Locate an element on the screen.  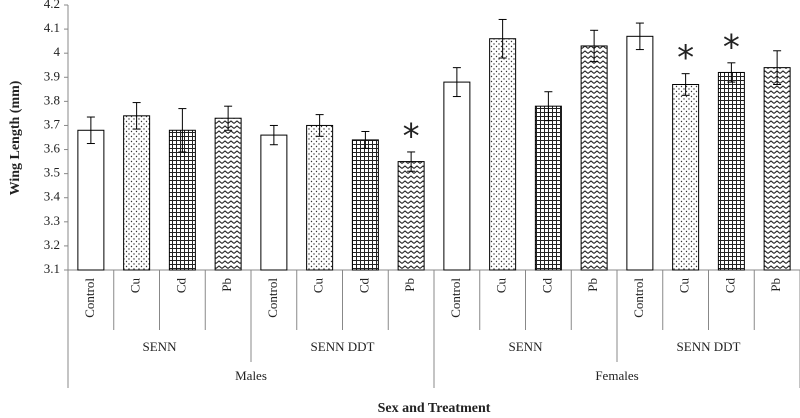
y-tick-label: 3.7 is located at coordinates (52, 123).